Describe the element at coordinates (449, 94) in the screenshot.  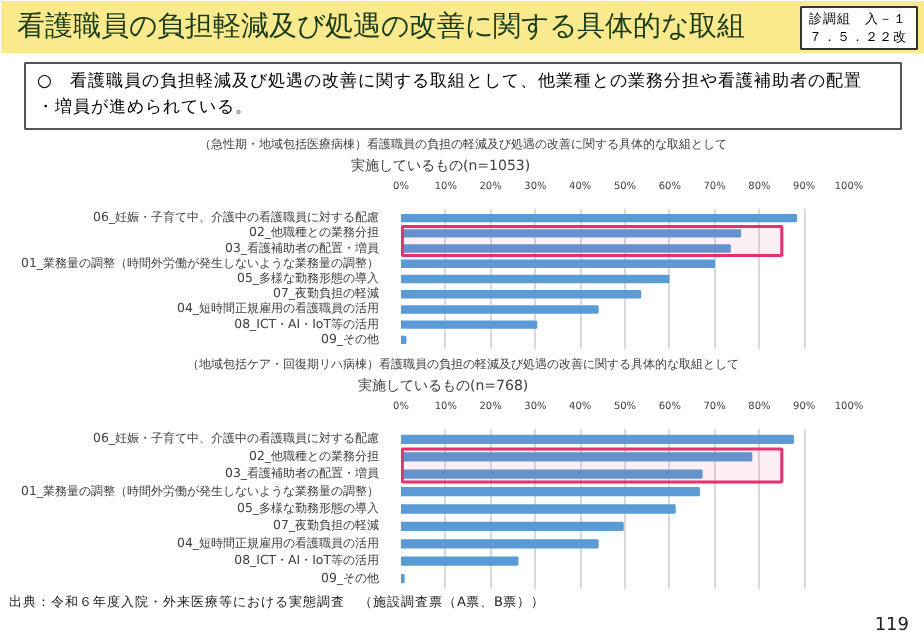
I see `text: ○ 看護職員の負担軽減及び処遇の改善に関する取組として、他業種との業務分担や看護補助者の配置・増員が進められている。` at that location.